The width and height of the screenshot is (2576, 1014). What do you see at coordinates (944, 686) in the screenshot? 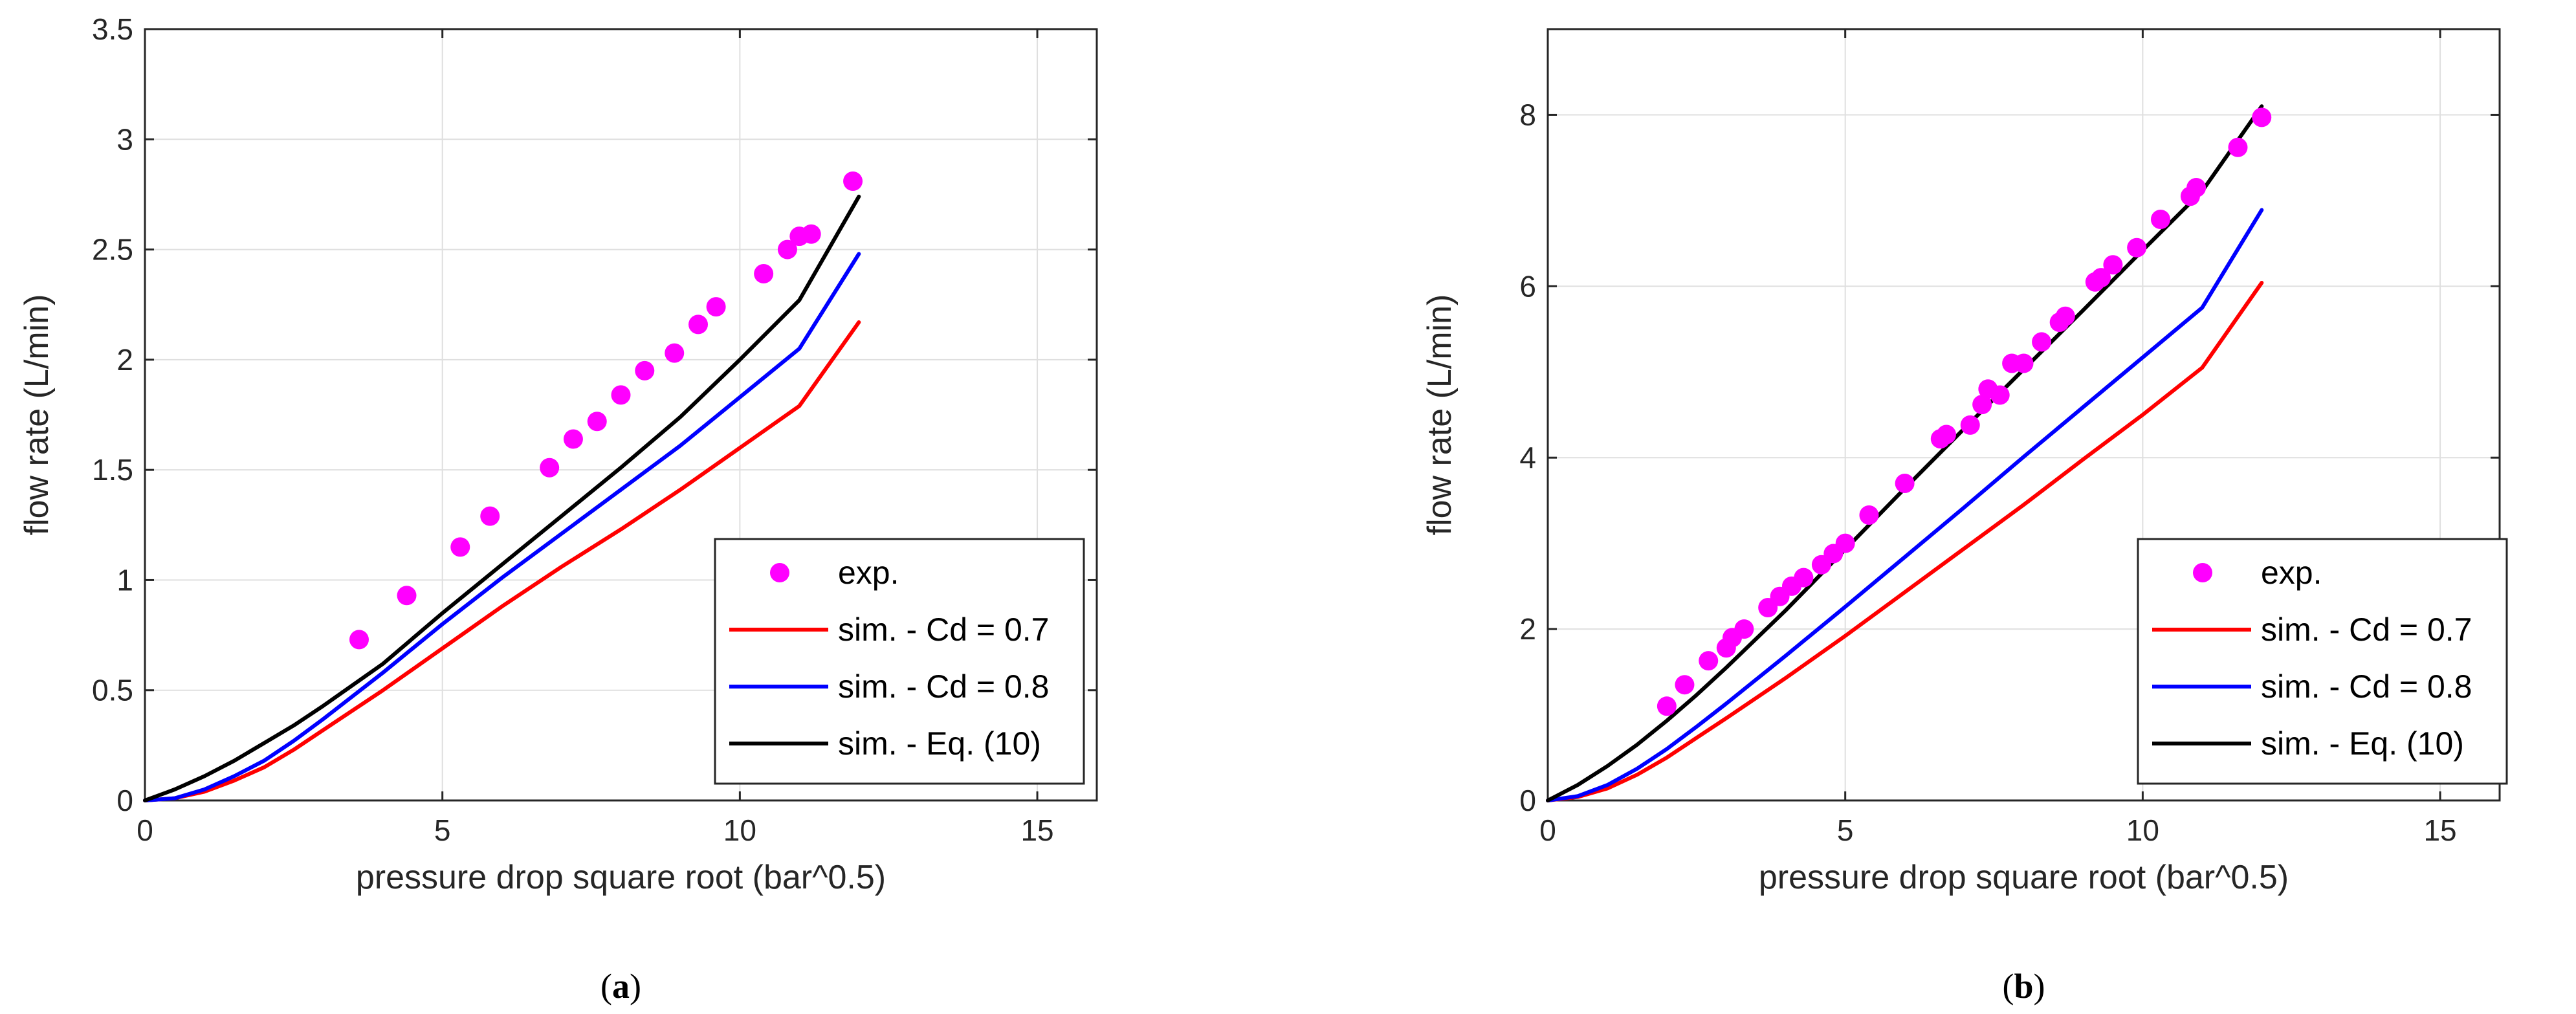
I see `legend-label-cd08: sim. - Cd = 0.8` at bounding box center [944, 686].